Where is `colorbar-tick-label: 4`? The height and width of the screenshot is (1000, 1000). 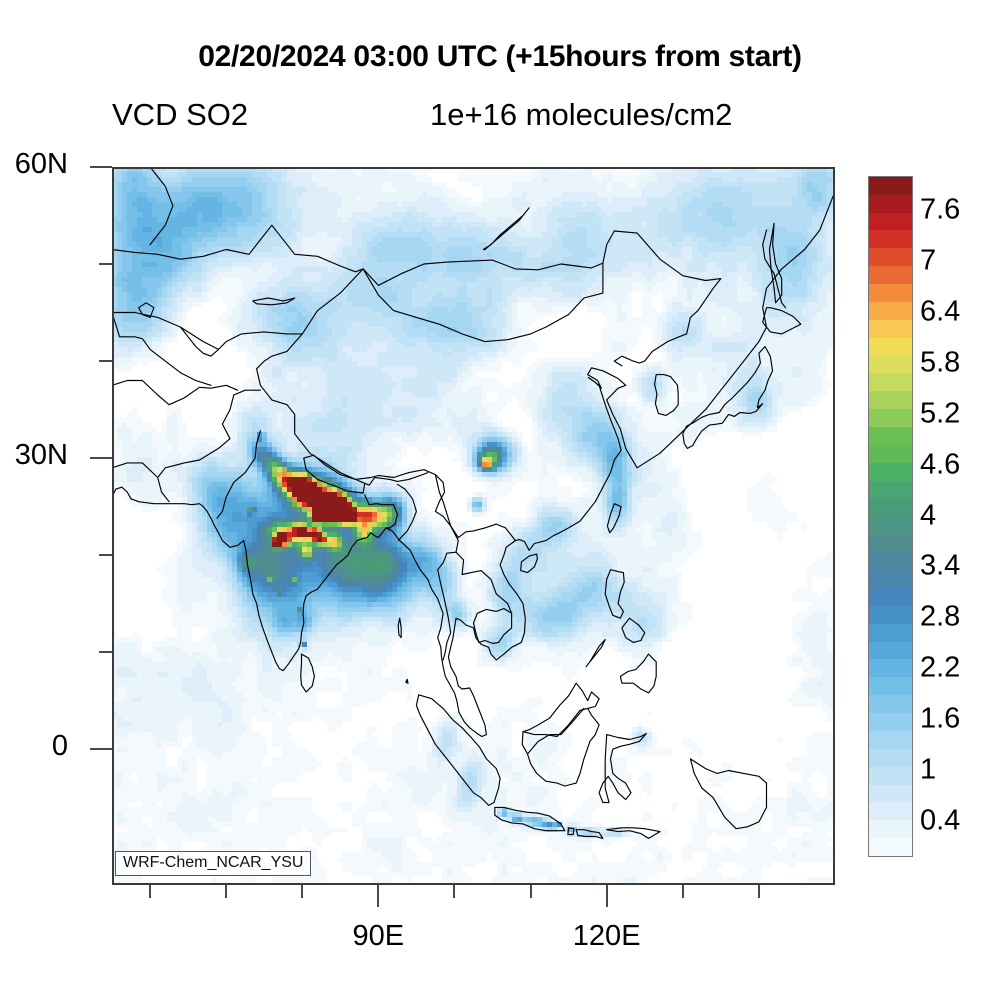
colorbar-tick-label: 4 is located at coordinates (928, 515).